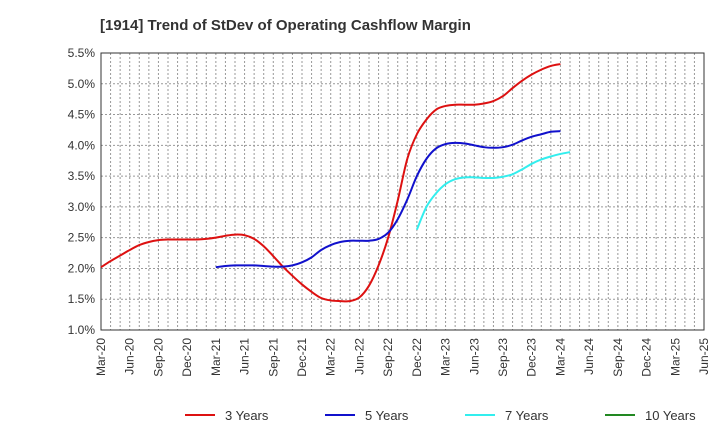  Describe the element at coordinates (417, 357) in the screenshot. I see `x-tick-label: Dec-22` at that location.